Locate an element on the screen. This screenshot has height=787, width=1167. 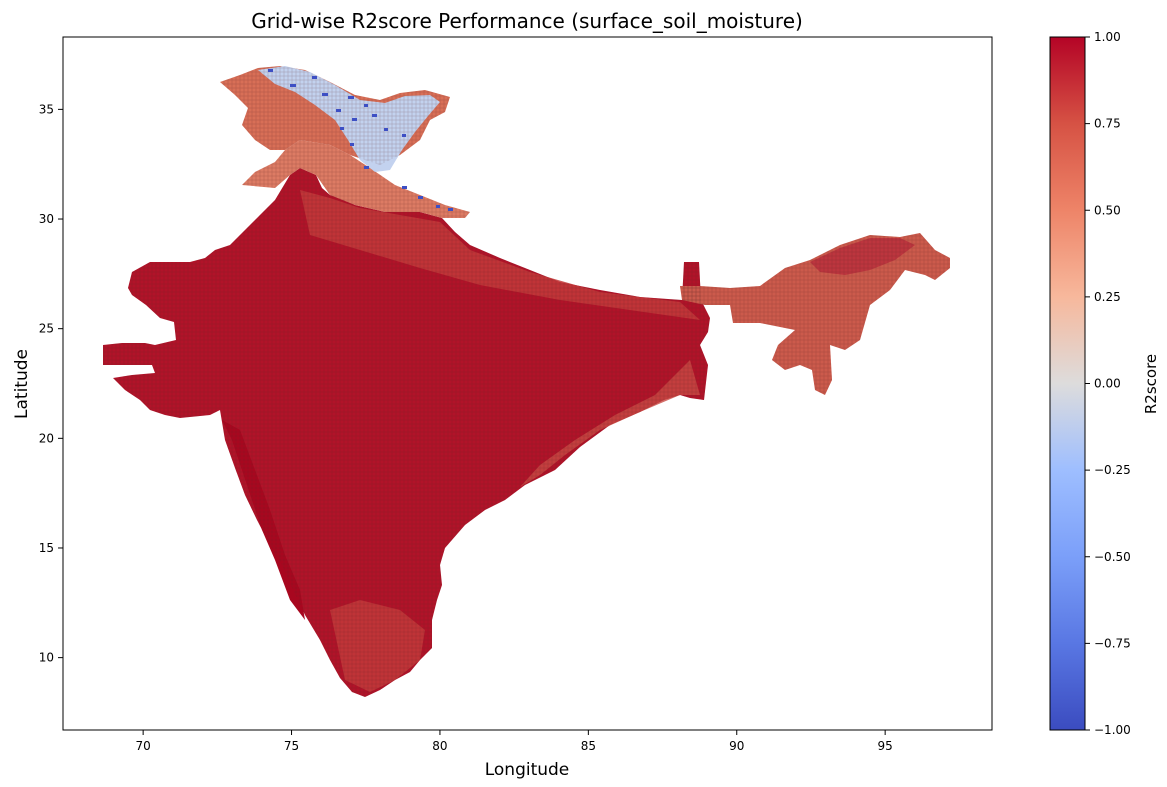
y-axis-label: Latitude is located at coordinates (22, 384).